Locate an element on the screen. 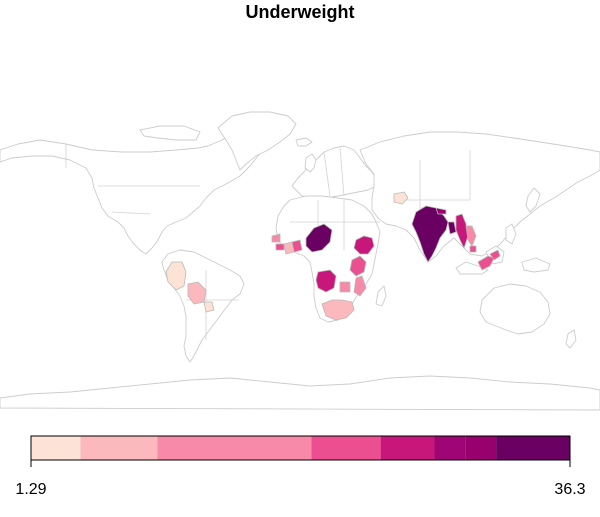  country-mozambique is located at coordinates (360, 286).